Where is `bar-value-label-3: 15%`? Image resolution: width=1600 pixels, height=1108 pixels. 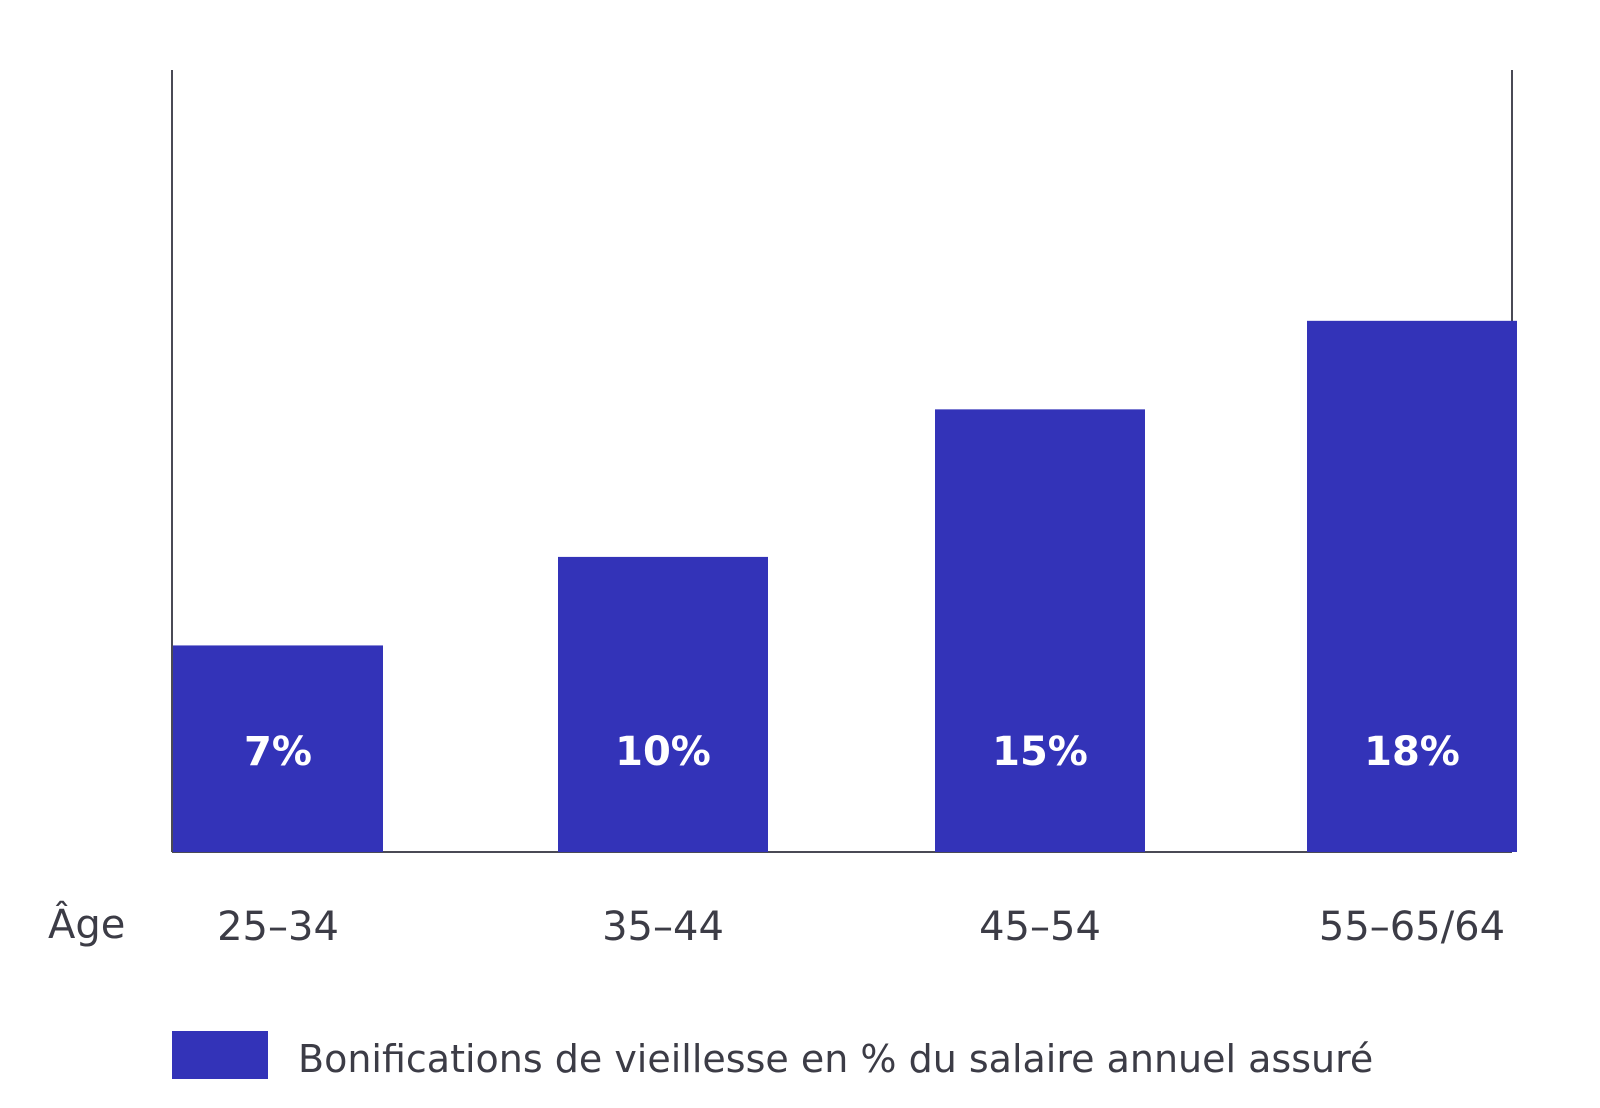
bar-value-label-3: 15% is located at coordinates (1040, 752).